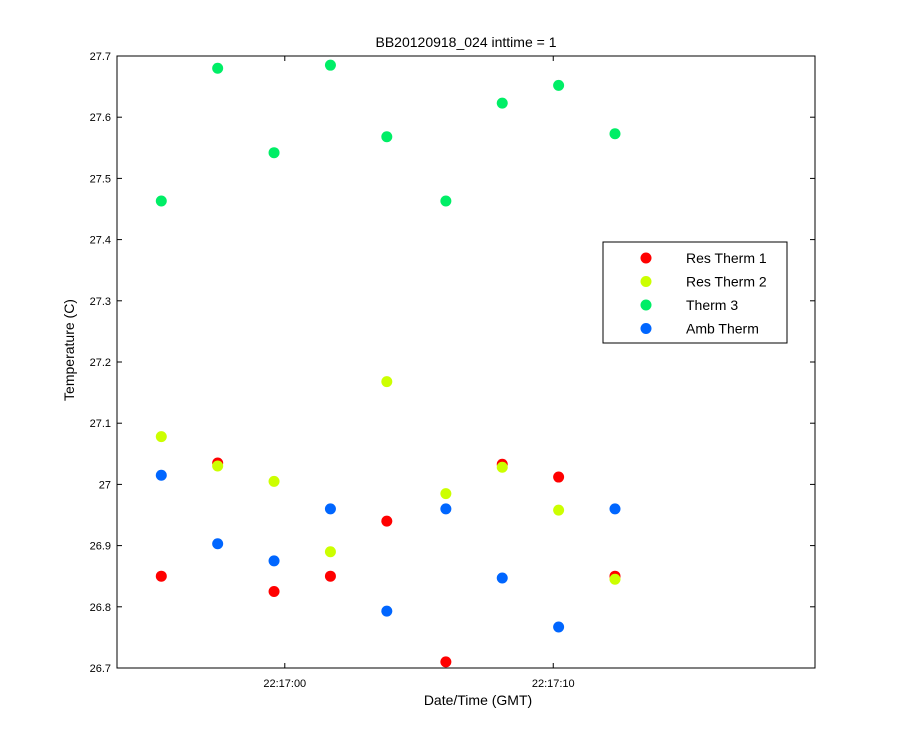 The height and width of the screenshot is (750, 900). What do you see at coordinates (100, 608) in the screenshot?
I see `y-tick-label: 26.8` at bounding box center [100, 608].